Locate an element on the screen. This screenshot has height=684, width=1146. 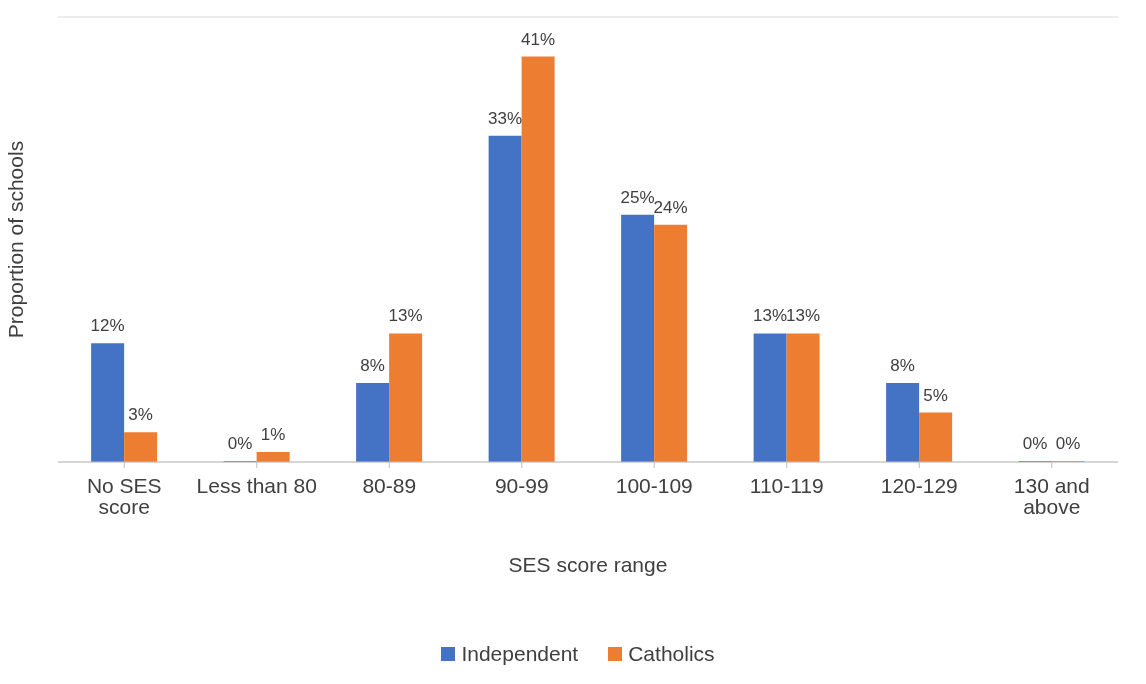
x-tick-label: 130 and above is located at coordinates (1051, 495).